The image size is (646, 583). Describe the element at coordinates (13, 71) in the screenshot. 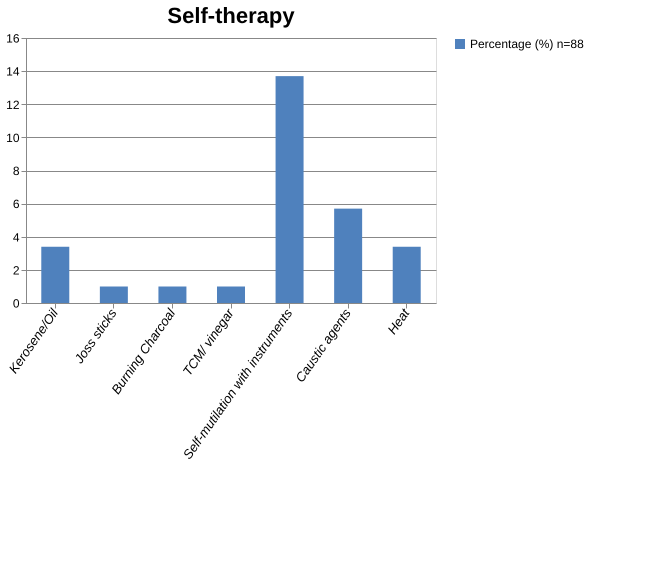

I see `y-tick-label: 14` at that location.